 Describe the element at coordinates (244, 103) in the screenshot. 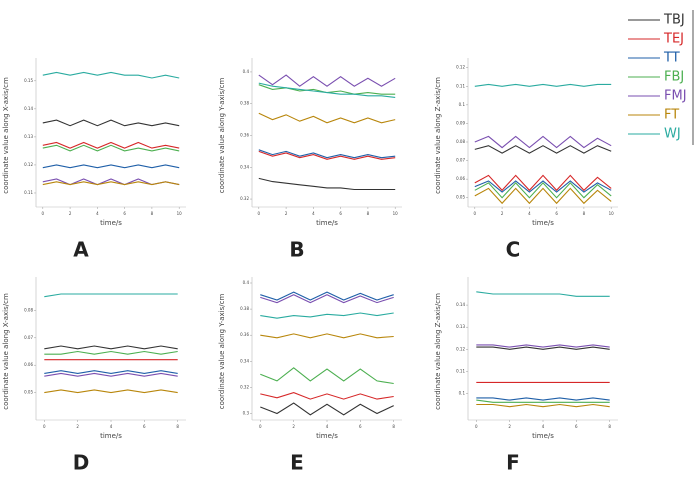

I see `y-tick-label: 0.38` at that location.